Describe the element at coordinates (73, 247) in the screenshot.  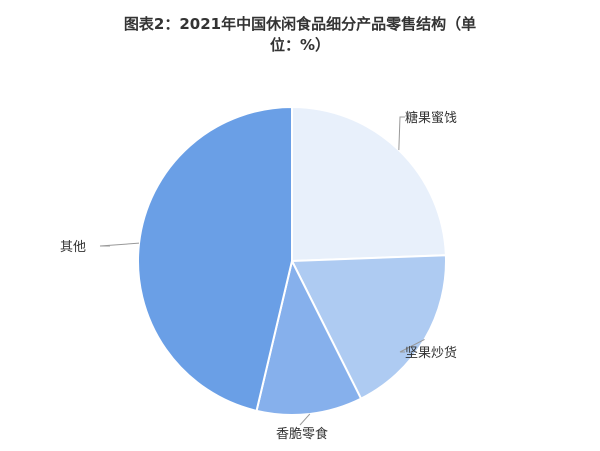
I see `slice-label-4: 其他` at that location.